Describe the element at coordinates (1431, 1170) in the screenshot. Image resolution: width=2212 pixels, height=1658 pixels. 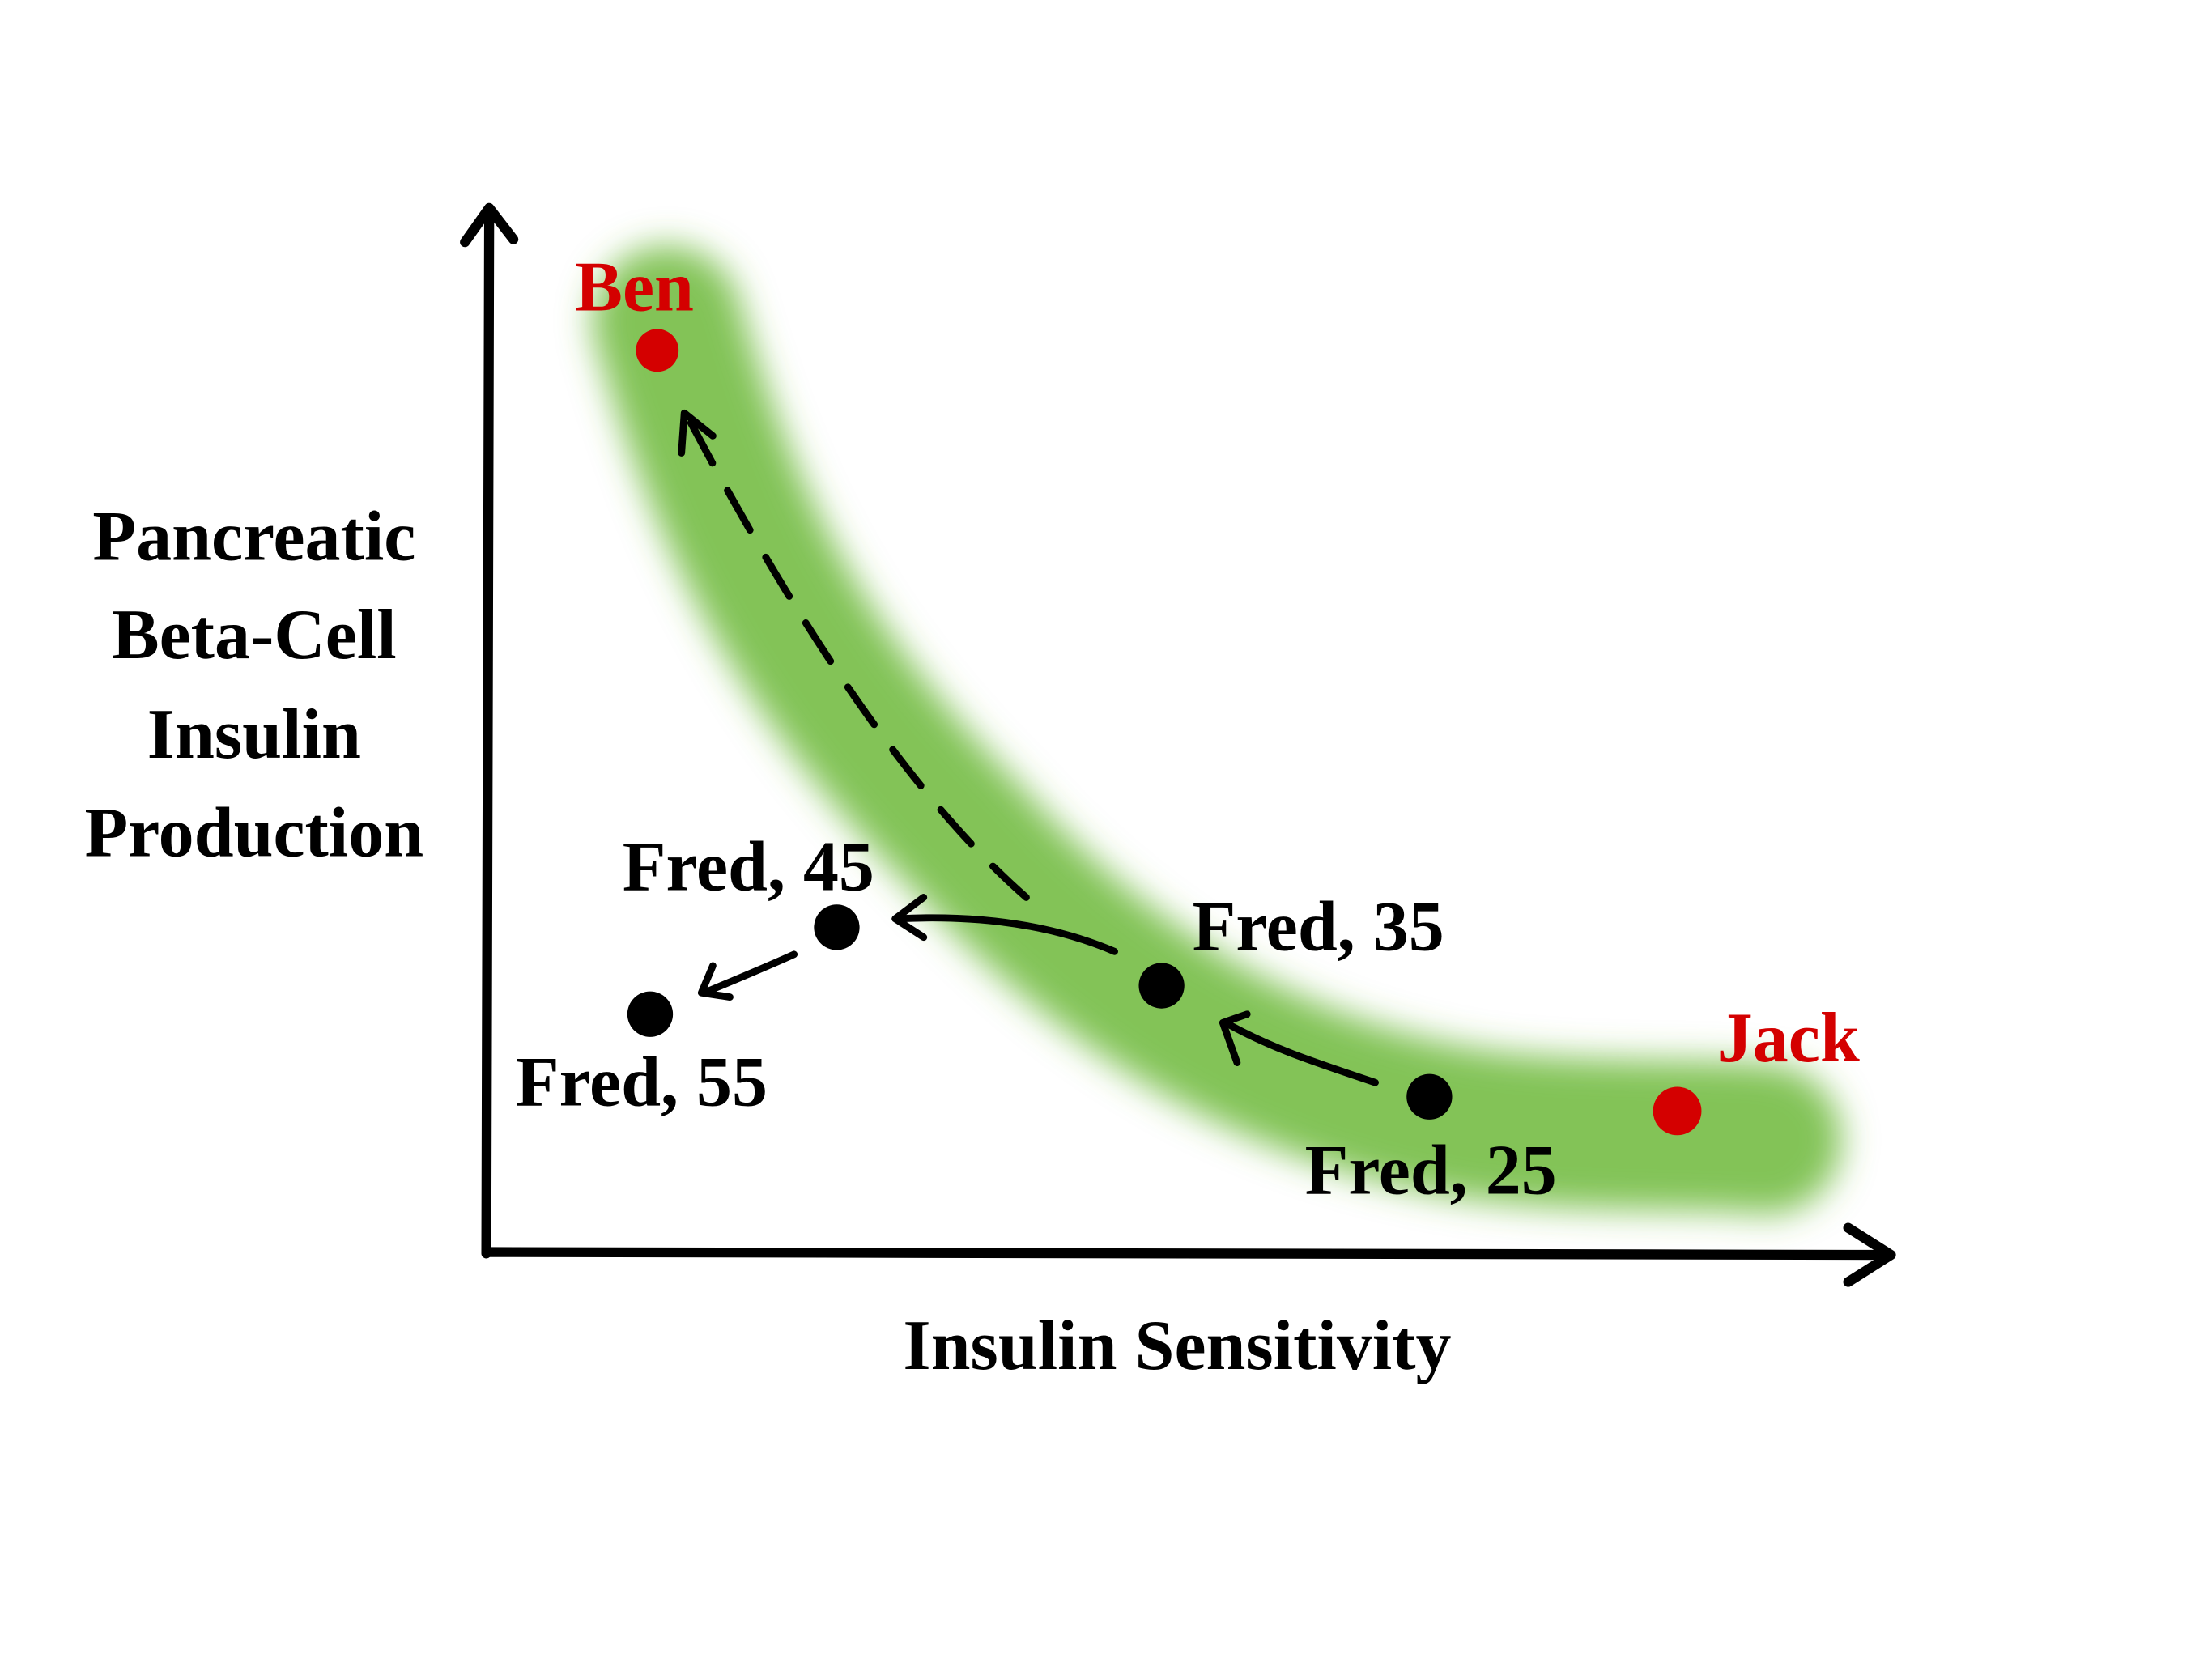
I see `label-fred-25: Fred, 25` at that location.